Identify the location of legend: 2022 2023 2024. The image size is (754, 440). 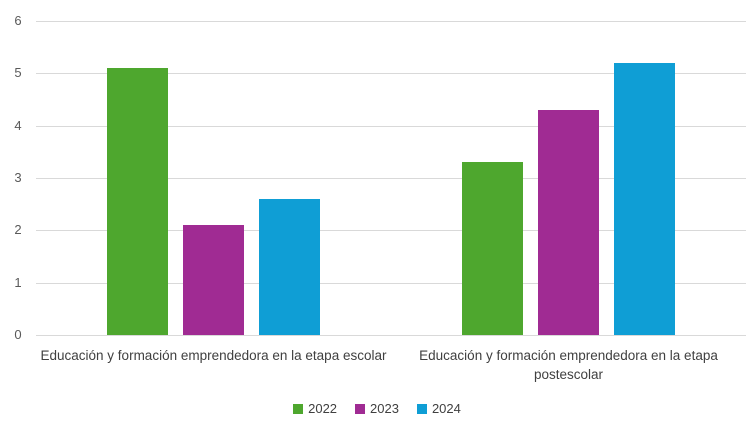
(377, 408).